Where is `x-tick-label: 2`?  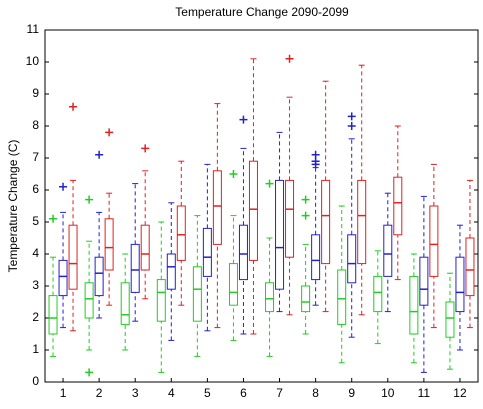
x-tick-label: 2 is located at coordinates (99, 393).